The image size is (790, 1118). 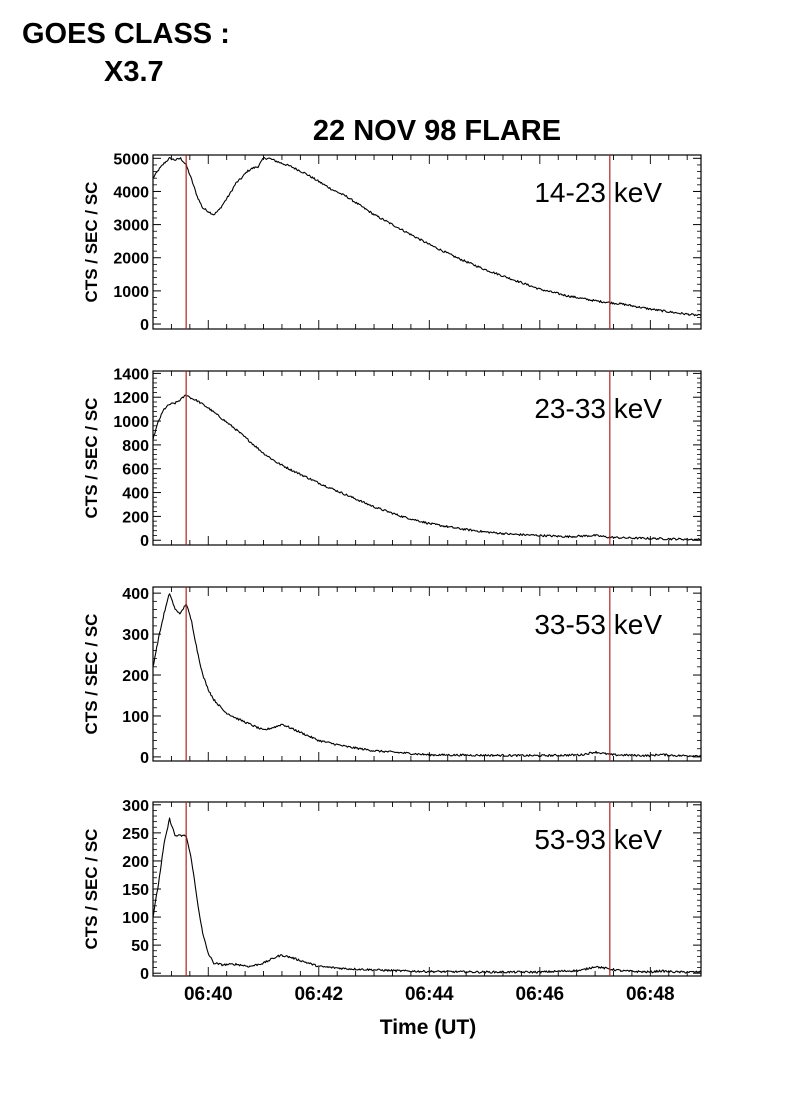 What do you see at coordinates (598, 624) in the screenshot?
I see `energy-band-label: 33-53 keV` at bounding box center [598, 624].